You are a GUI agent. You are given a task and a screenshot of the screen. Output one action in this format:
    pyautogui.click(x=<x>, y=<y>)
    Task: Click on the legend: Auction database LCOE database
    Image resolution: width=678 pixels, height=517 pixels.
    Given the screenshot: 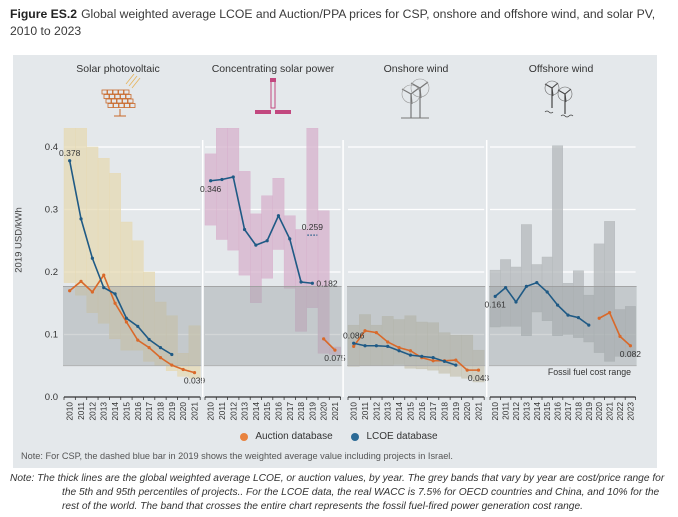 What is the action you would take?
    pyautogui.click(x=339, y=437)
    